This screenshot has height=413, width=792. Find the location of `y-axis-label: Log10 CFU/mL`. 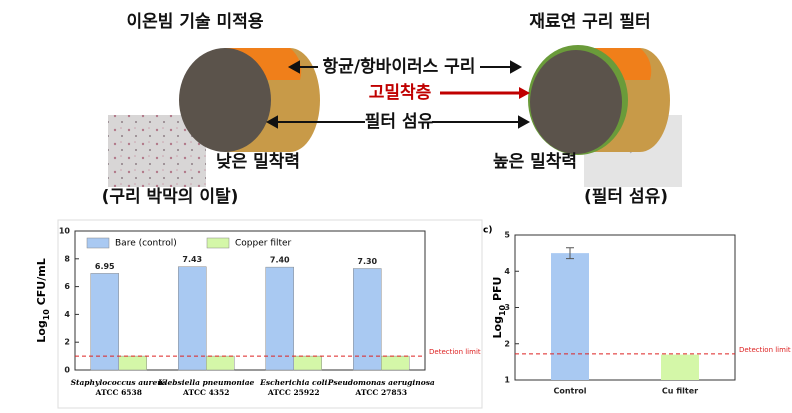

y-axis-label: Log10 CFU/mL is located at coordinates (43, 300).